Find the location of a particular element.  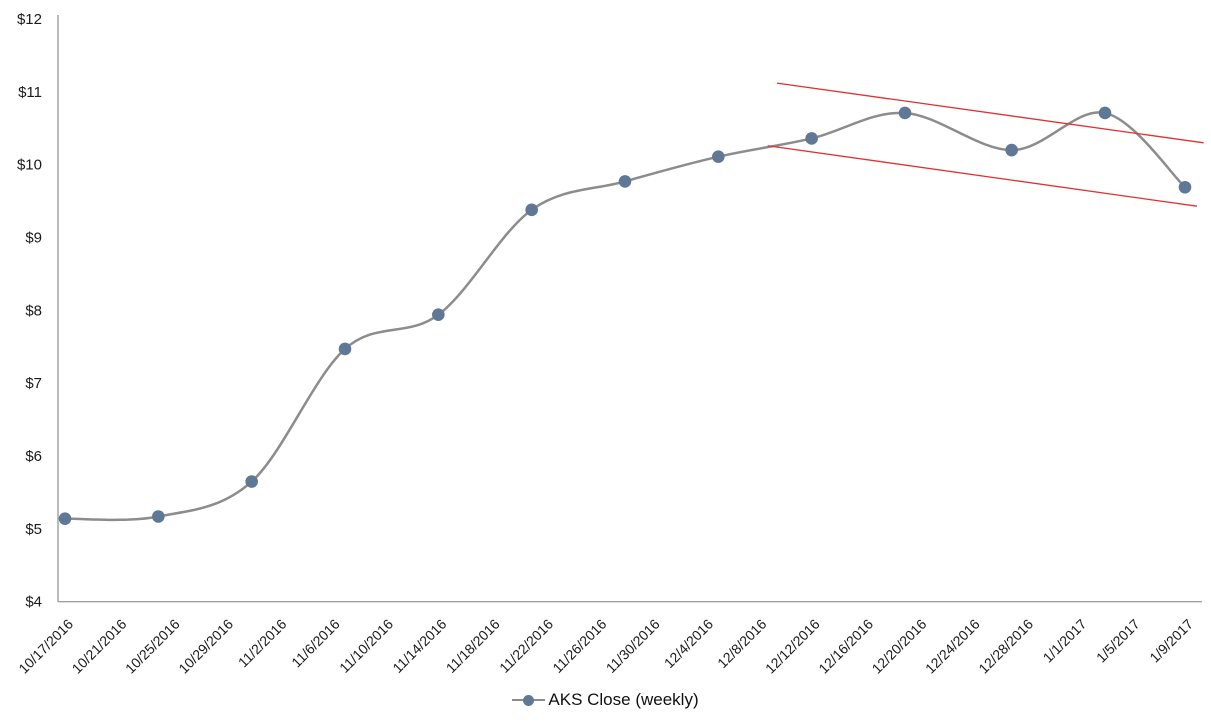

legend: AKS Close (weekly) is located at coordinates (605, 700).